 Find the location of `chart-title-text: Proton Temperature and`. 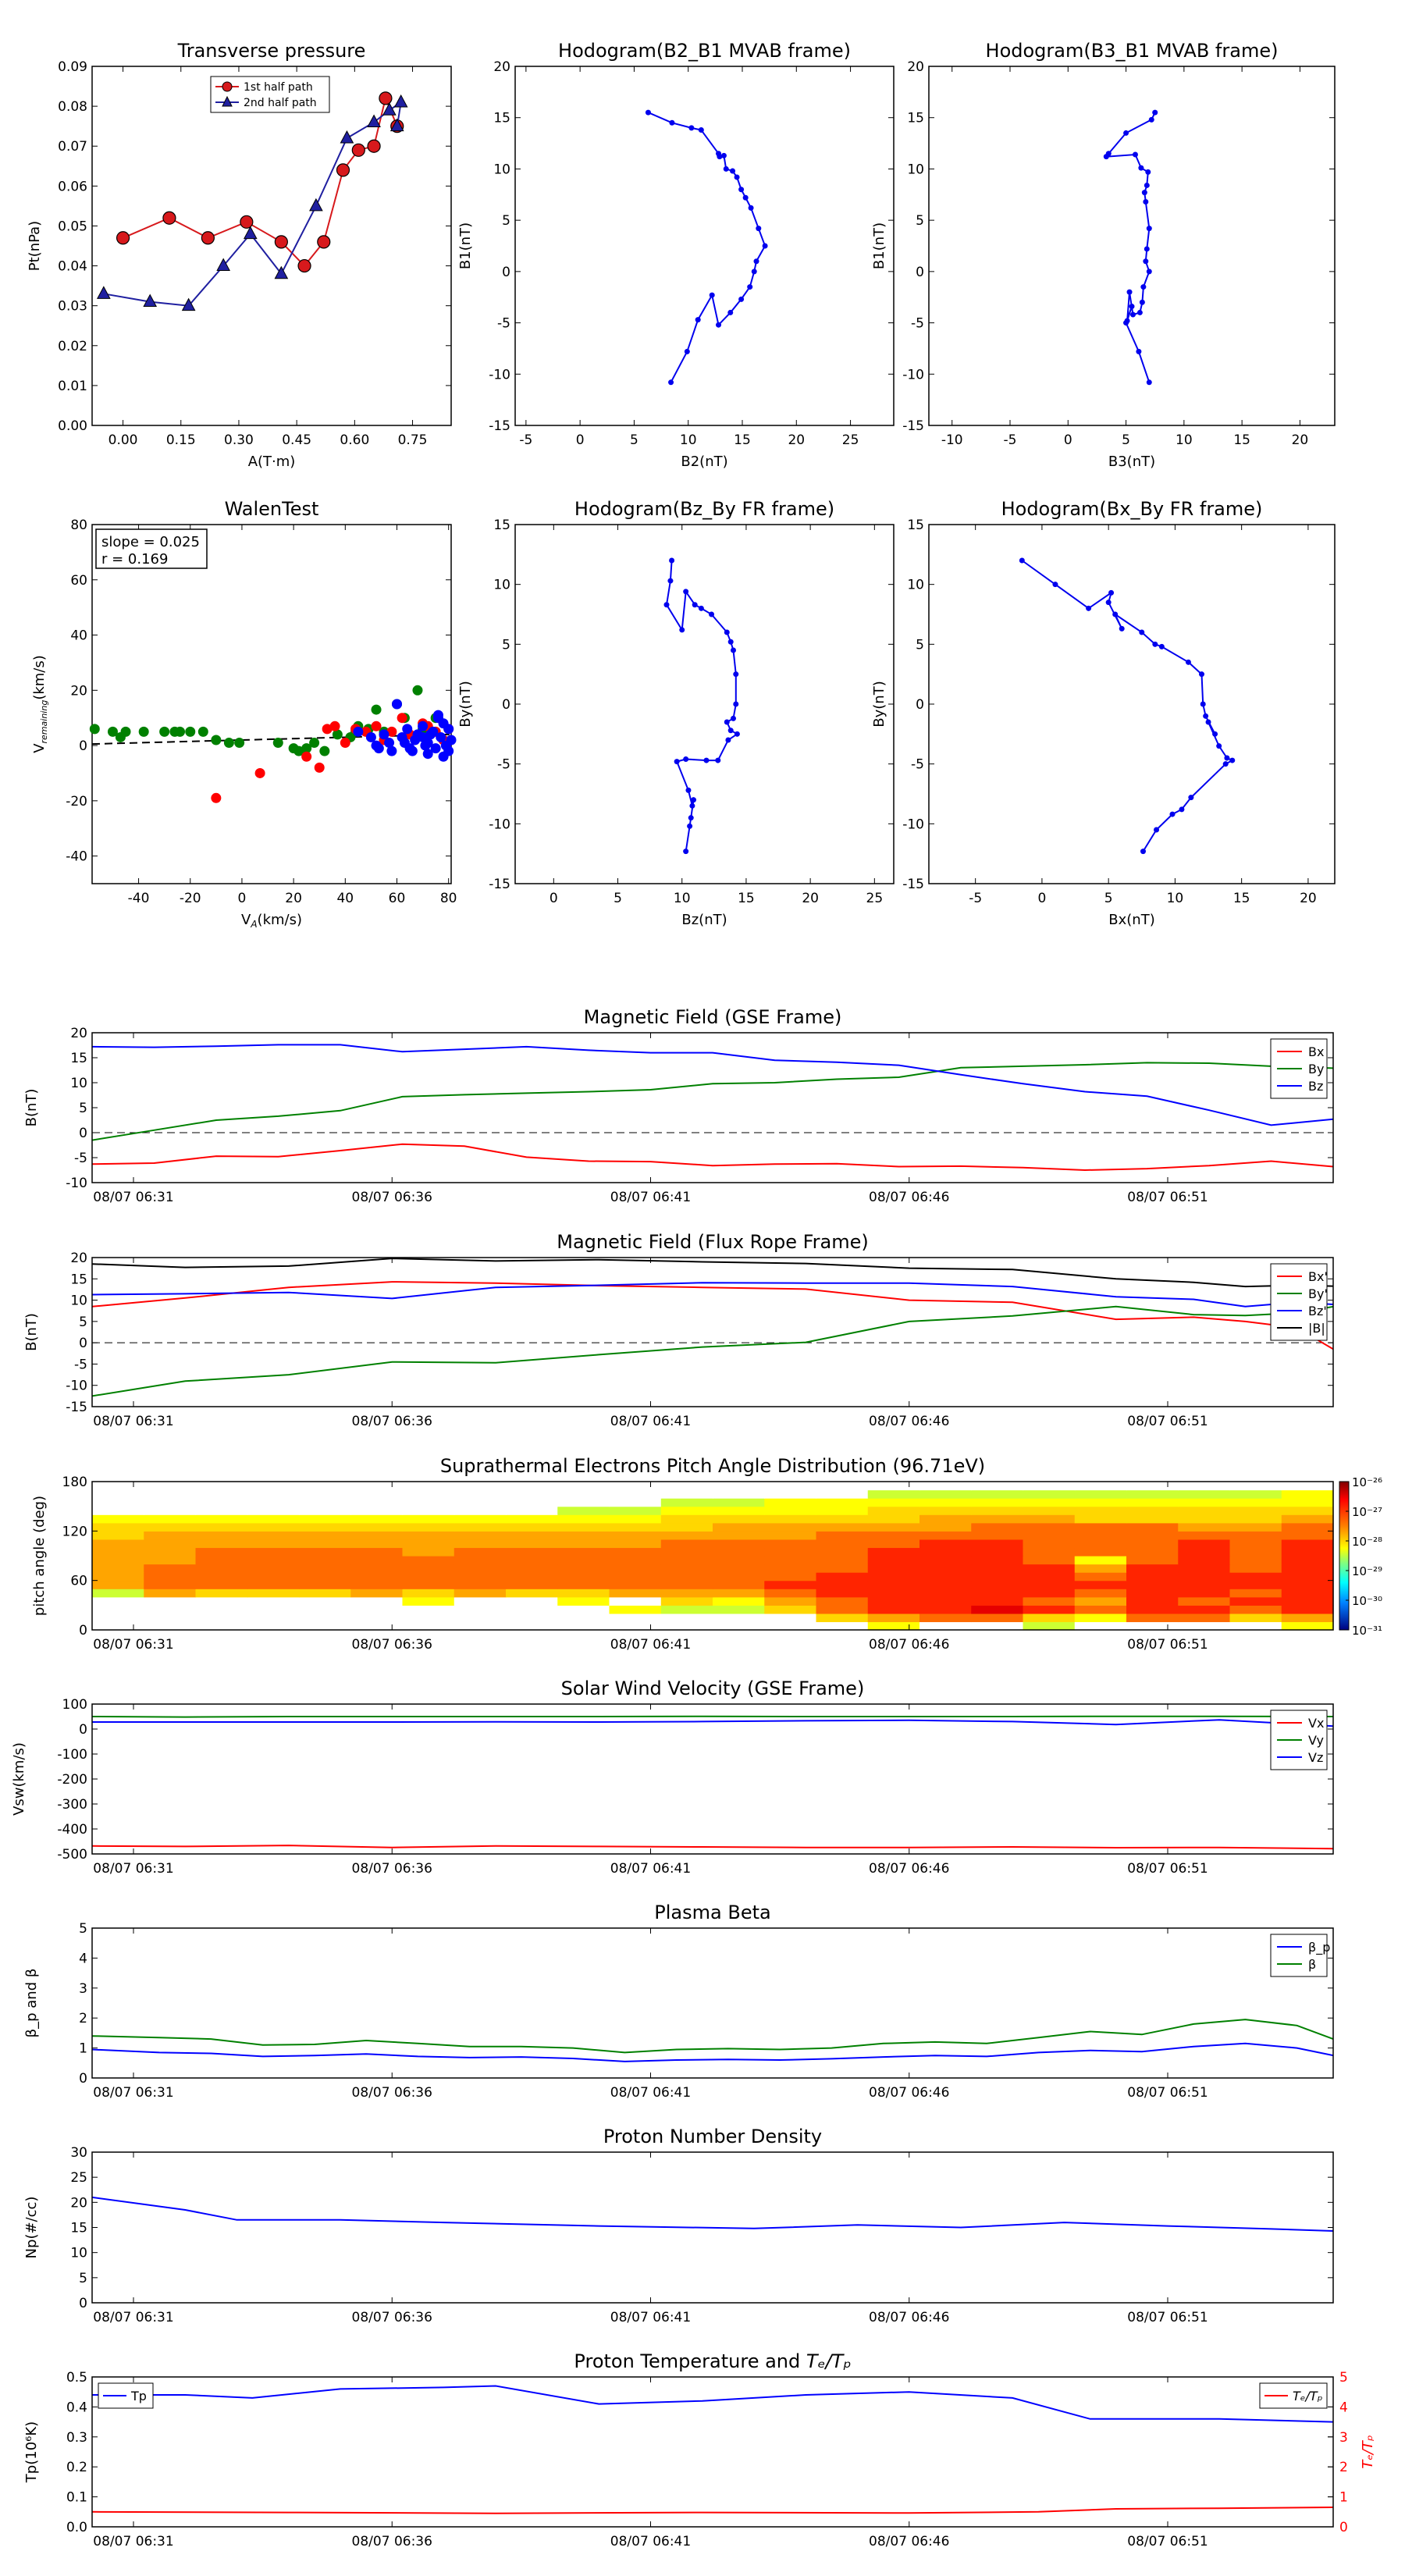

chart-title-text: Proton Temperature and is located at coordinates (690, 2361).